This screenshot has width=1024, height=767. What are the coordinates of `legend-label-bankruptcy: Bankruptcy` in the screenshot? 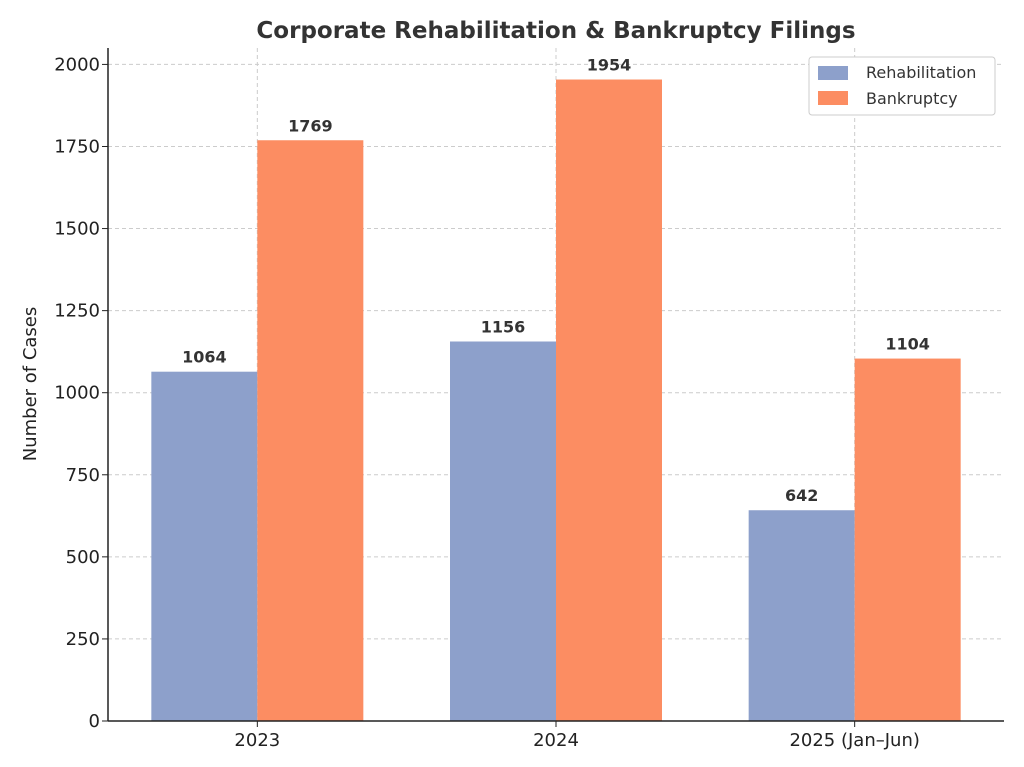 It's located at (912, 98).